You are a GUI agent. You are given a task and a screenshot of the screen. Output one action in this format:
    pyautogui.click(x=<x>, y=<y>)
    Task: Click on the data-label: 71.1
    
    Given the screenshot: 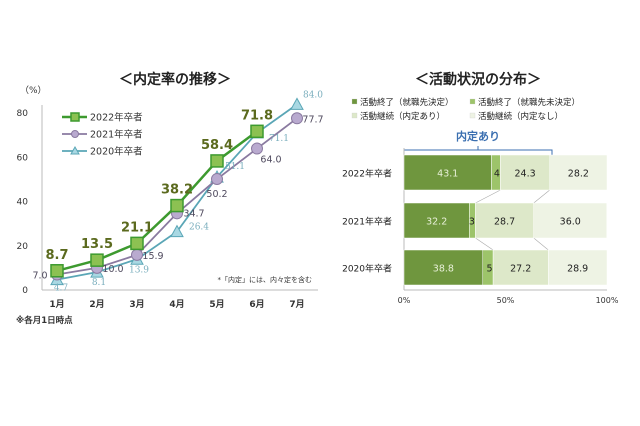 What is the action you would take?
    pyautogui.click(x=279, y=139)
    